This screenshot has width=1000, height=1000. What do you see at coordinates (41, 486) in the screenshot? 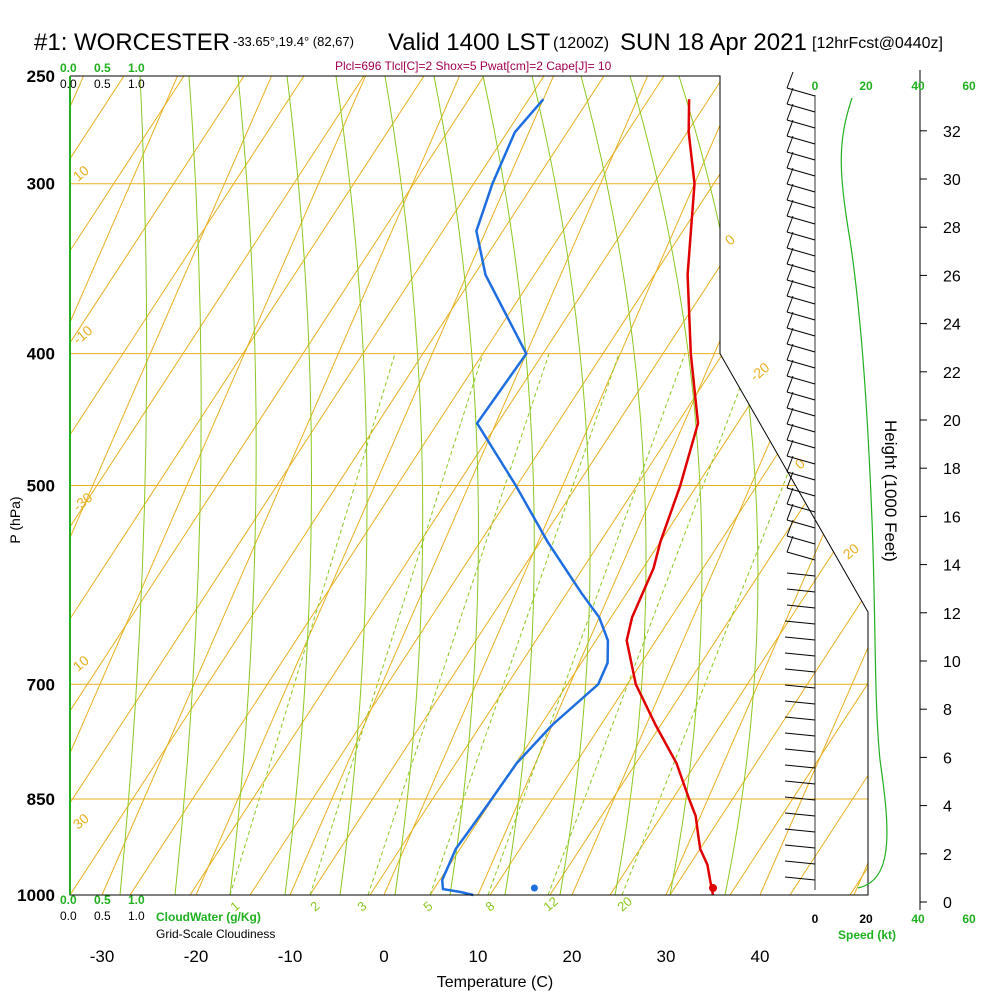
I see `pressure-tick-label: 500` at bounding box center [41, 486].